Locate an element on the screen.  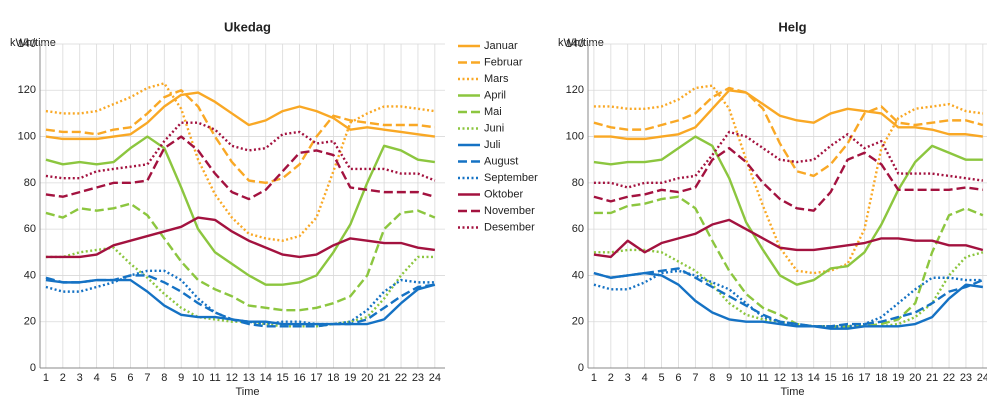
x-tick-label: 4 is located at coordinates (97, 378).